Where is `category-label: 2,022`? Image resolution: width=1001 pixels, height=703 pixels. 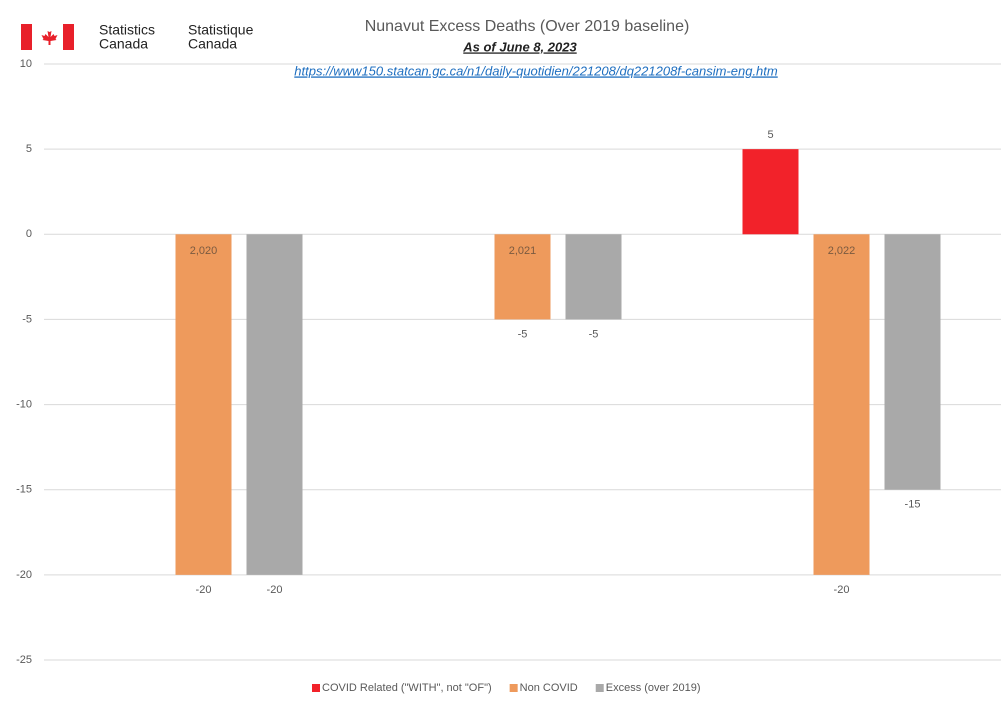 category-label: 2,022 is located at coordinates (842, 251).